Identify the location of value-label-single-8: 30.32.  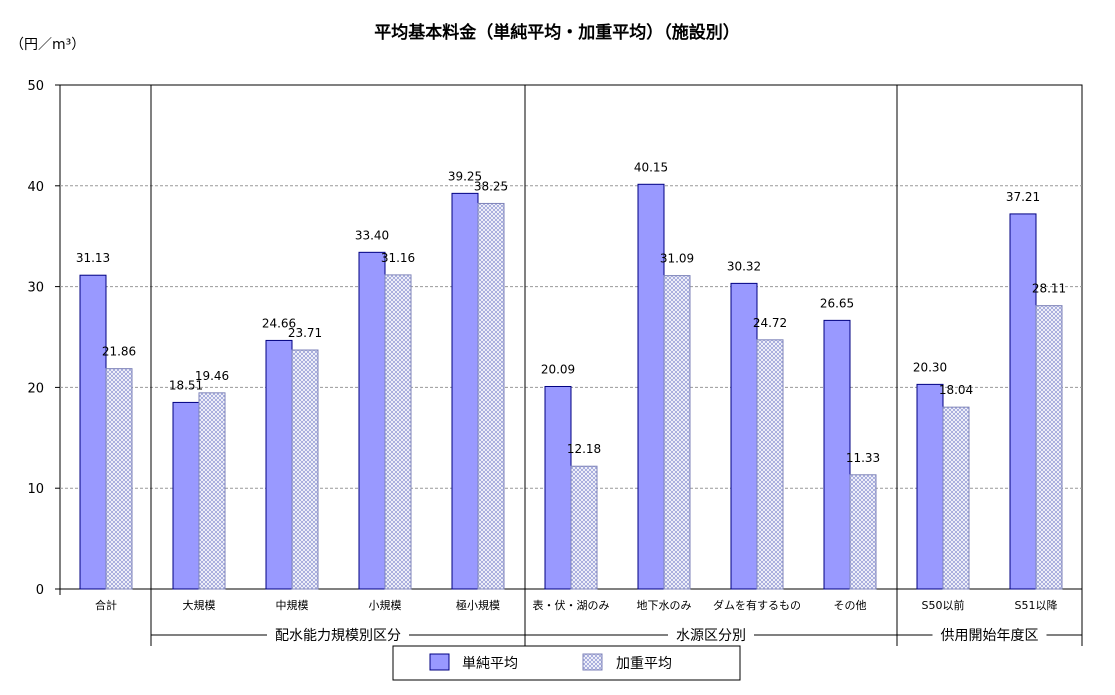
(744, 266).